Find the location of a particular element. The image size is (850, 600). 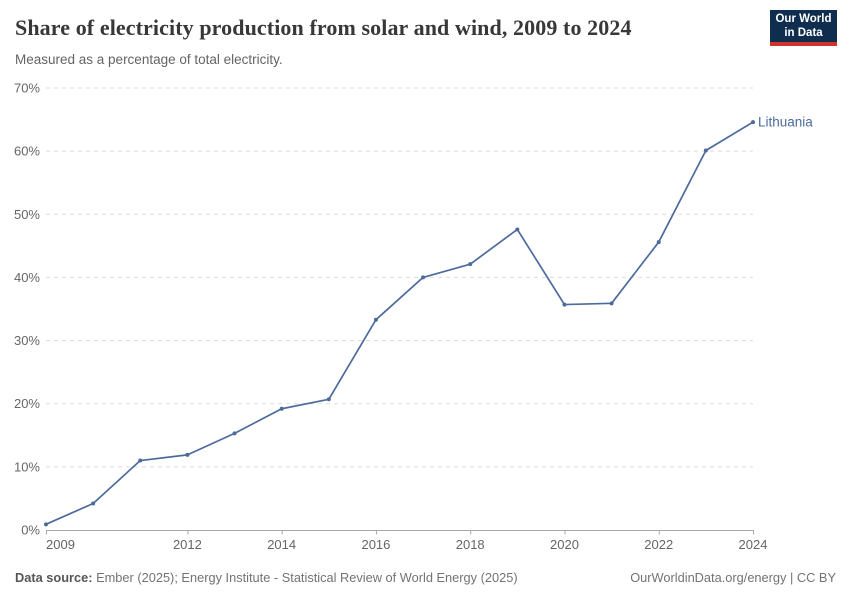

y-tick-label: 60% is located at coordinates (27, 151).